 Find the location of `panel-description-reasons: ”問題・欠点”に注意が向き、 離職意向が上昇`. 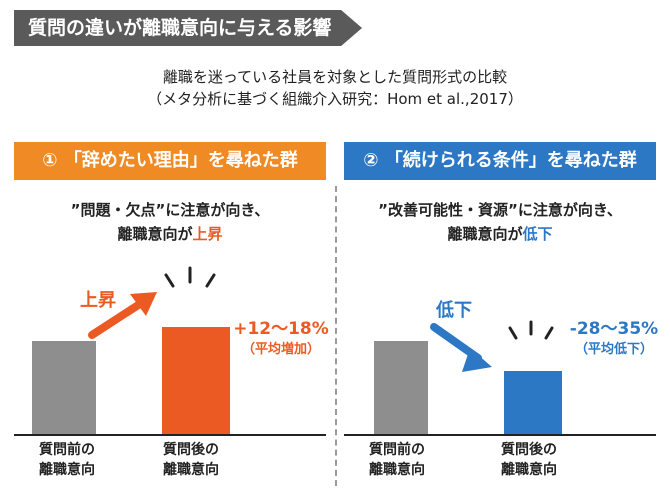

panel-description-reasons: ”問題・欠点”に注意が向き、 離職意向が上昇 is located at coordinates (170, 222).